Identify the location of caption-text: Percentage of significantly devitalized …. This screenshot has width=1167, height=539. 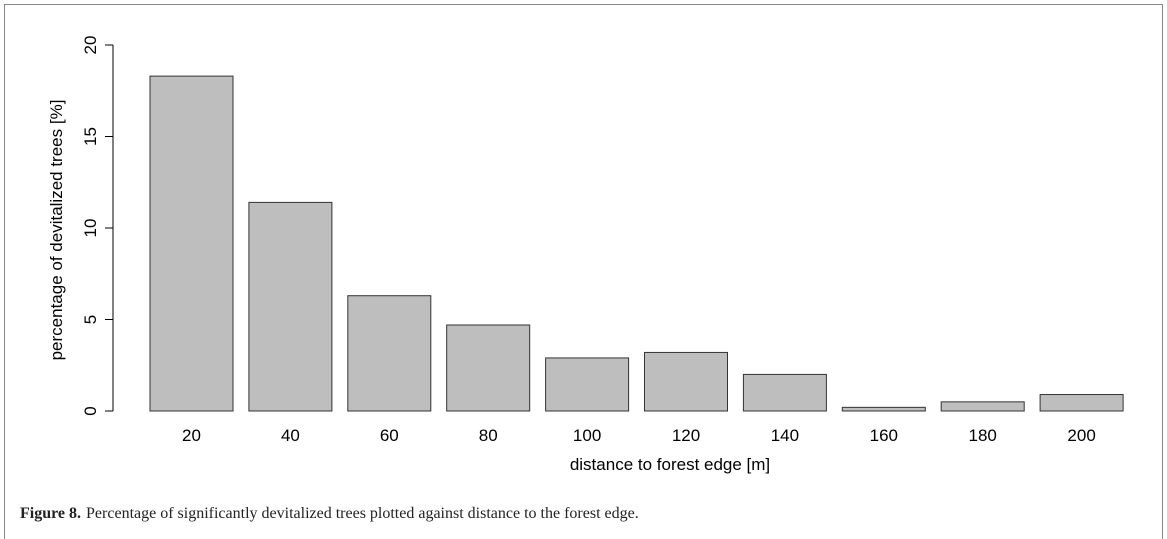
(362, 513).